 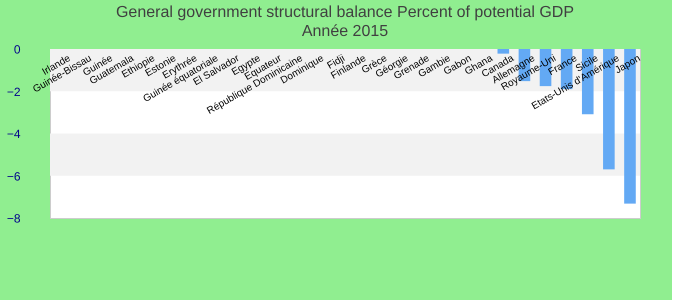 I want to click on chart-title: General government structural balance Percent of potential GDP, so click(x=345, y=12).